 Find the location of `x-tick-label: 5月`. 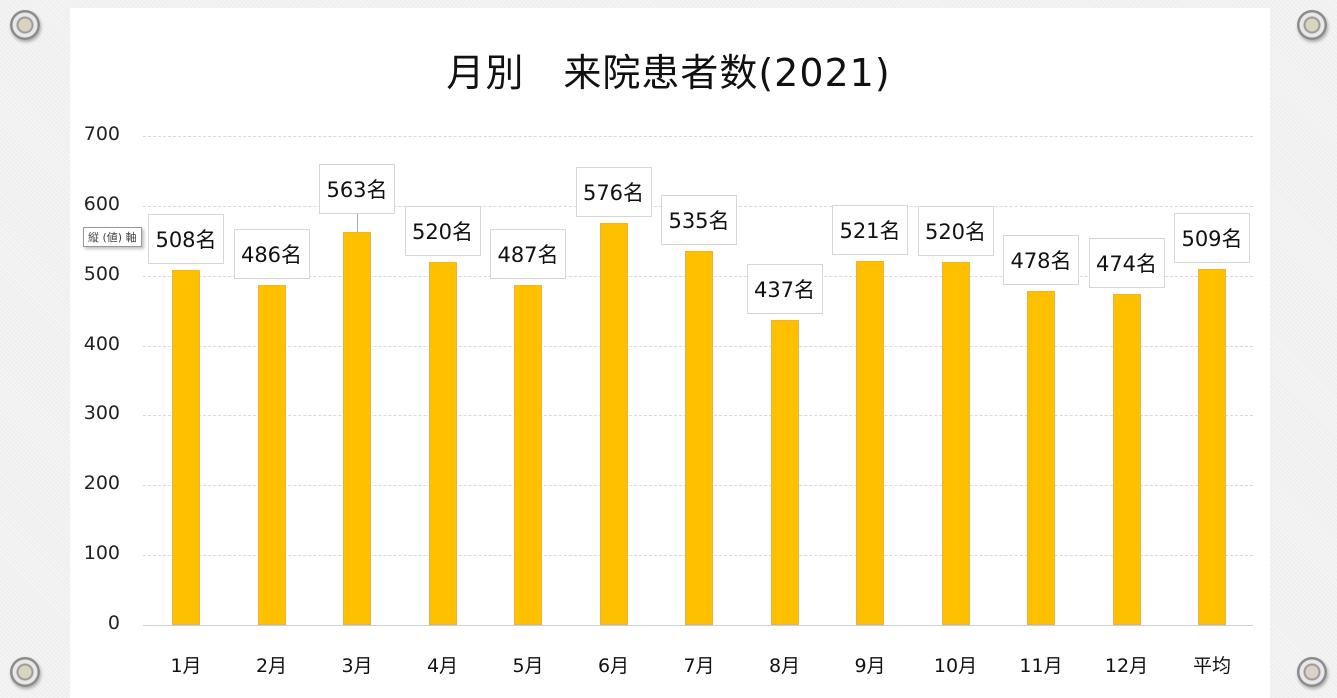

x-tick-label: 5月 is located at coordinates (528, 666).